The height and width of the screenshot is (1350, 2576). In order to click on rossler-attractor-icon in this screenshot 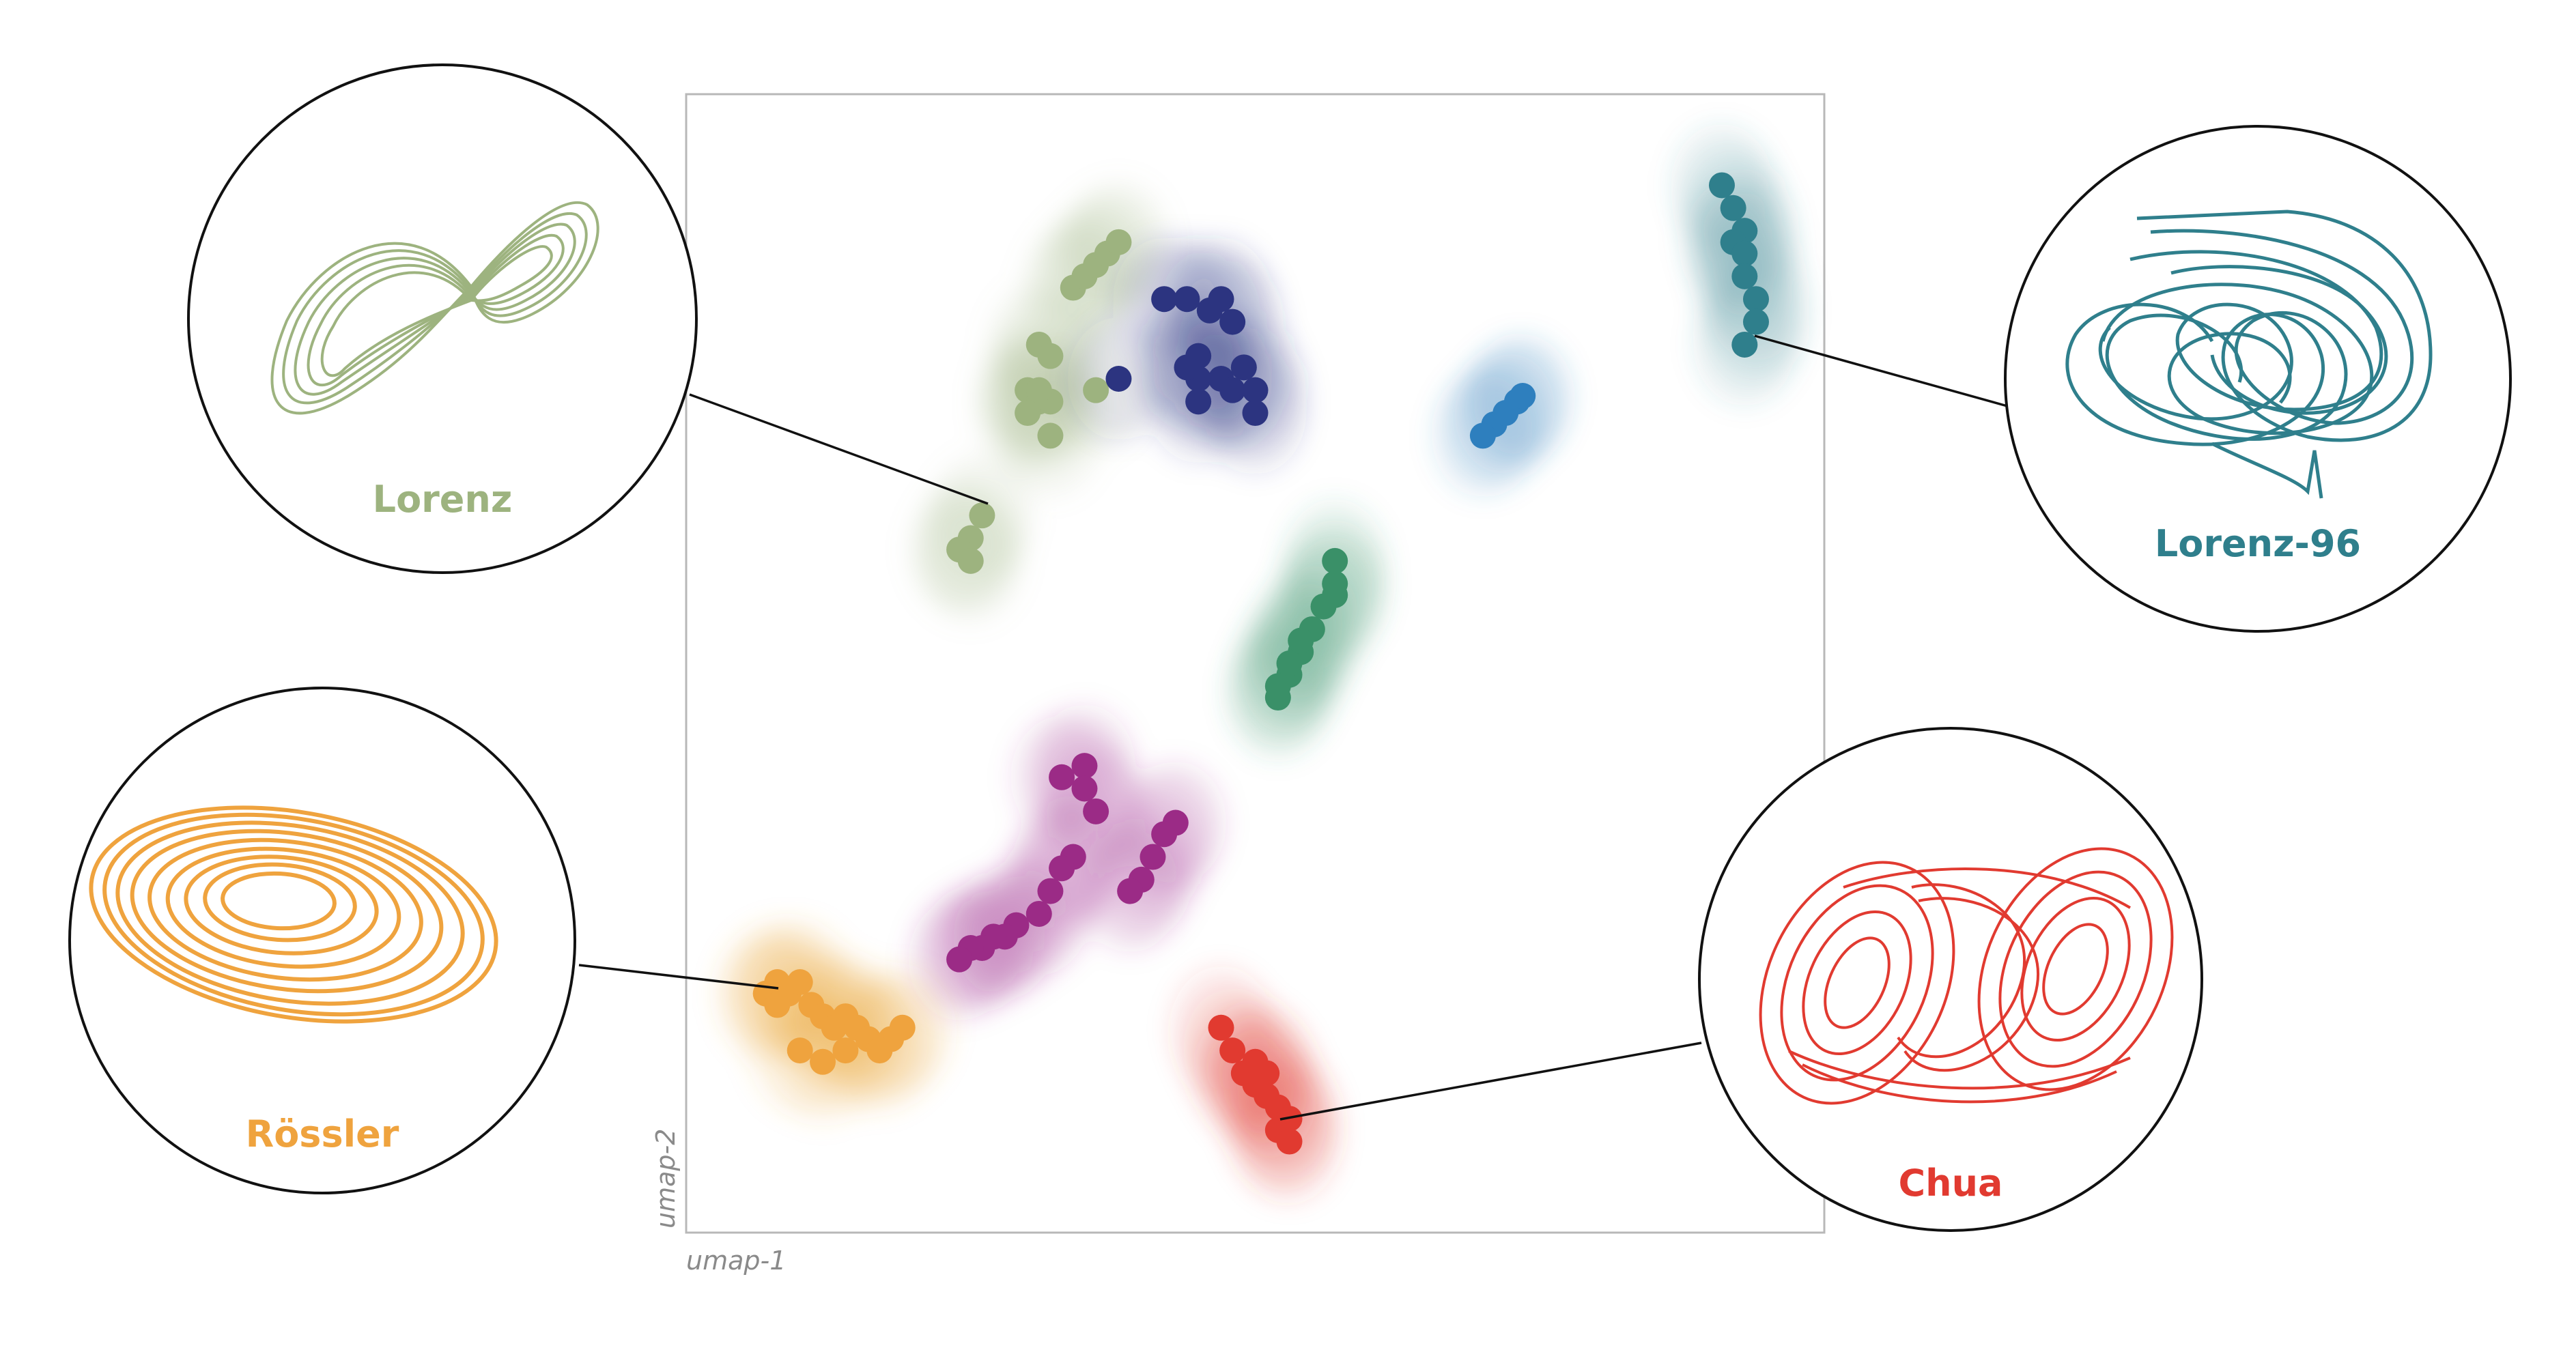, I will do `click(293, 915)`.